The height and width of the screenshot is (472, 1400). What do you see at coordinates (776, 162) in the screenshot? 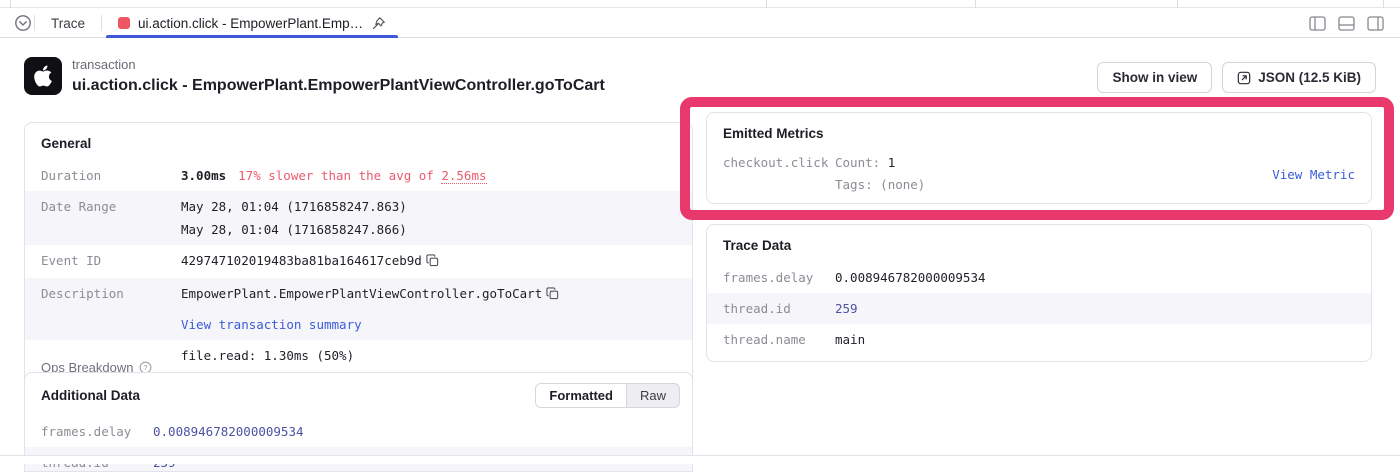
I see `metric-name: checkout.click` at bounding box center [776, 162].